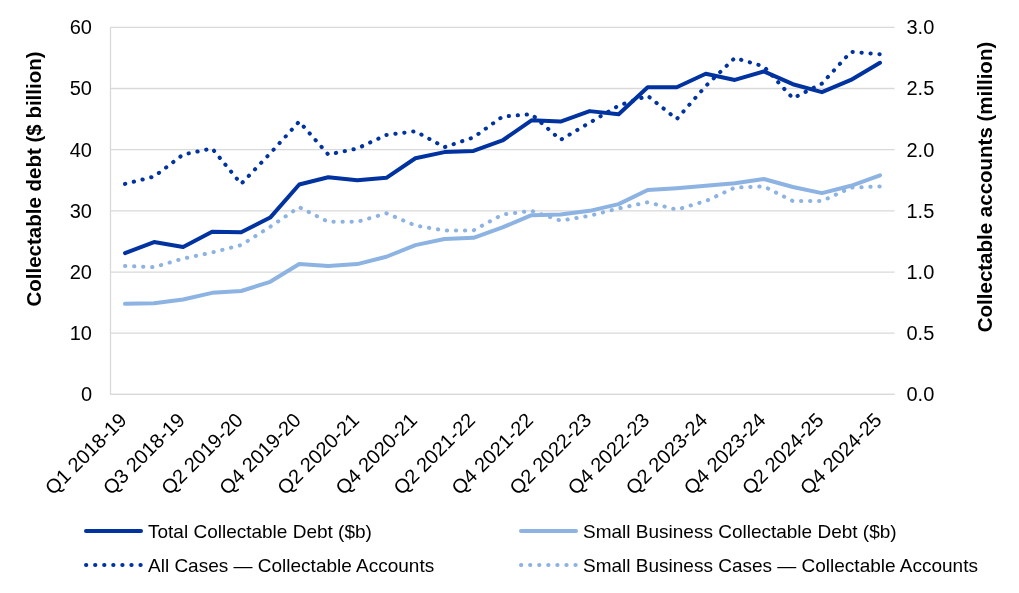 This screenshot has height=593, width=1019. Describe the element at coordinates (780, 565) in the screenshot. I see `legend-label: Small Business Cases — Collectable Accounts` at that location.